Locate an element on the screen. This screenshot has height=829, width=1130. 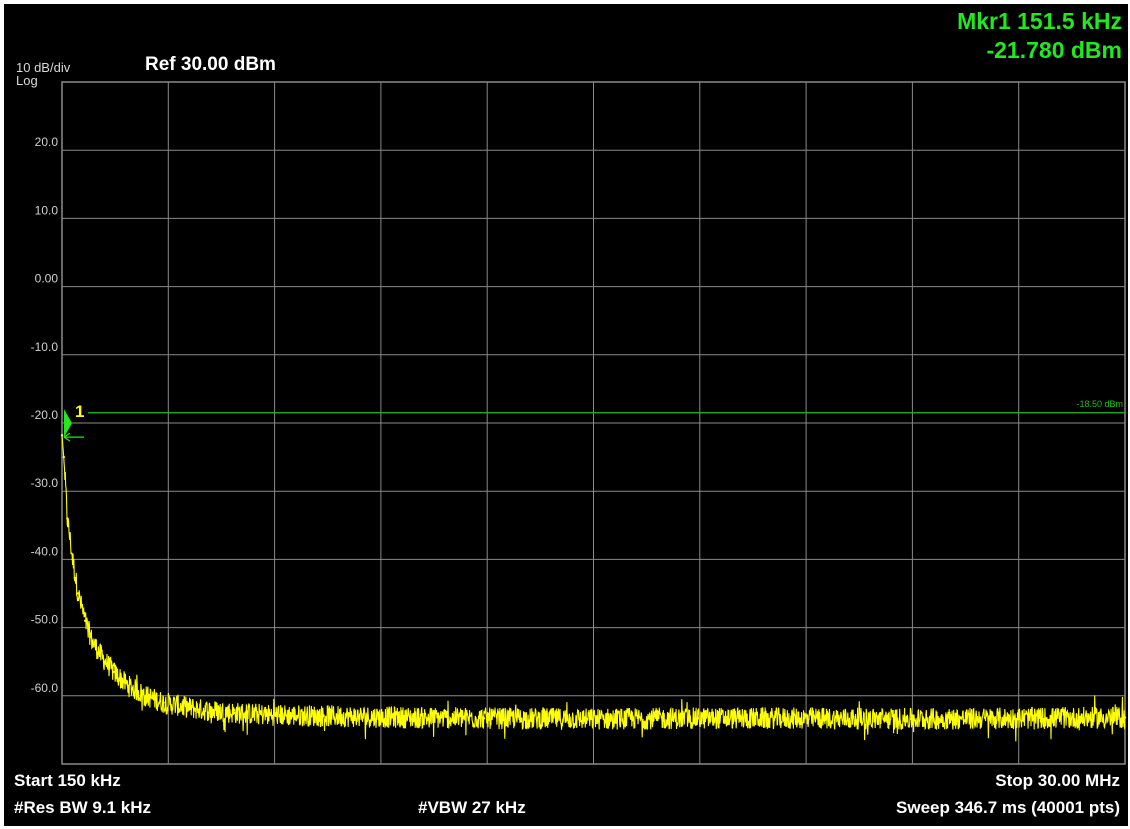
marker-amplitude-readout: -21.780 dBm is located at coordinates (1054, 50).